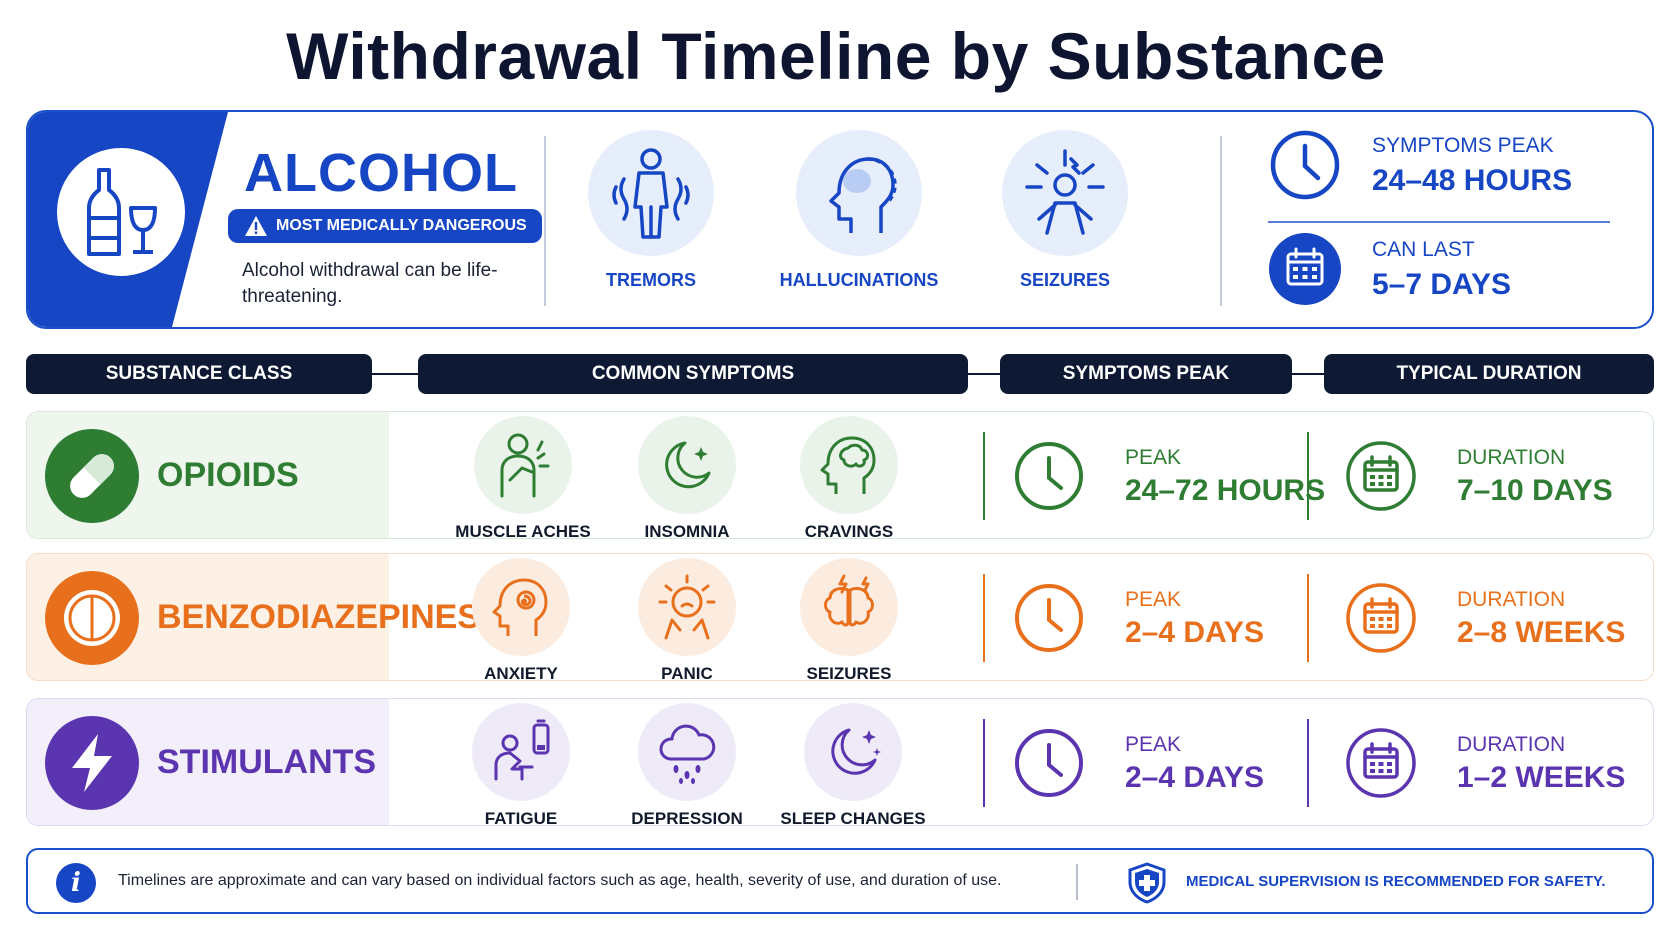 The height and width of the screenshot is (941, 1672). Describe the element at coordinates (849, 607) in the screenshot. I see `brain-lightning-icon` at that location.